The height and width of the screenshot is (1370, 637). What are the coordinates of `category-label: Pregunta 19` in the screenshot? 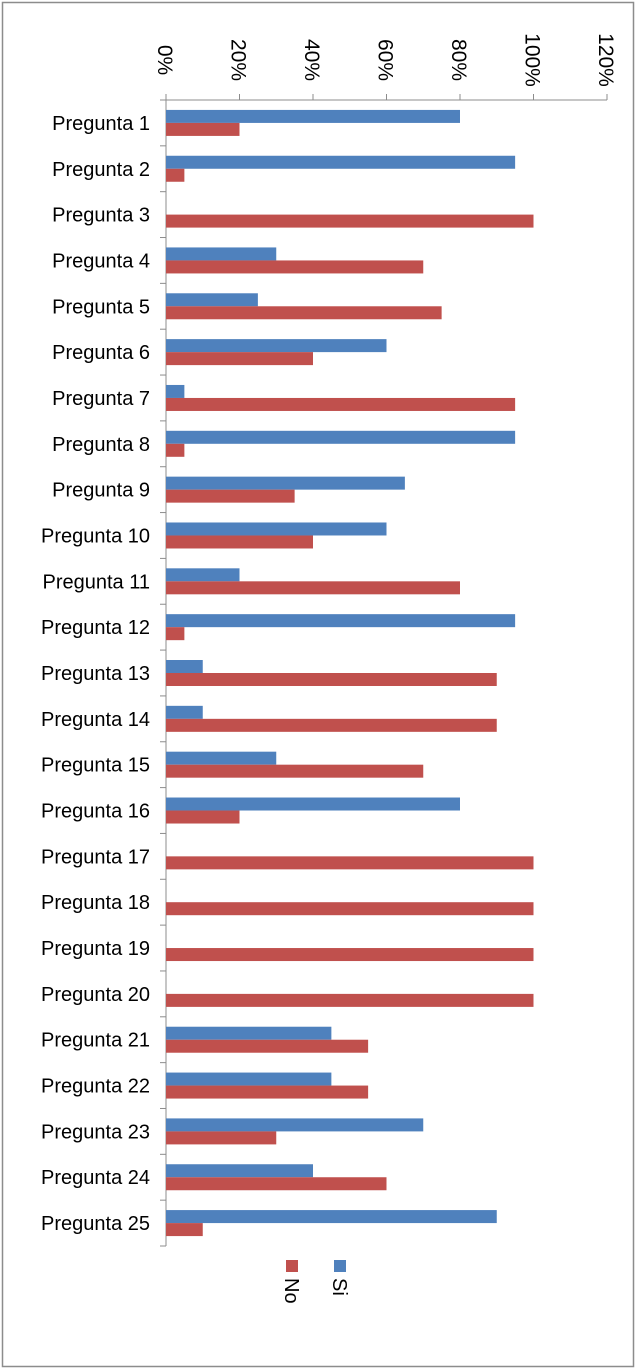 It's located at (95, 949).